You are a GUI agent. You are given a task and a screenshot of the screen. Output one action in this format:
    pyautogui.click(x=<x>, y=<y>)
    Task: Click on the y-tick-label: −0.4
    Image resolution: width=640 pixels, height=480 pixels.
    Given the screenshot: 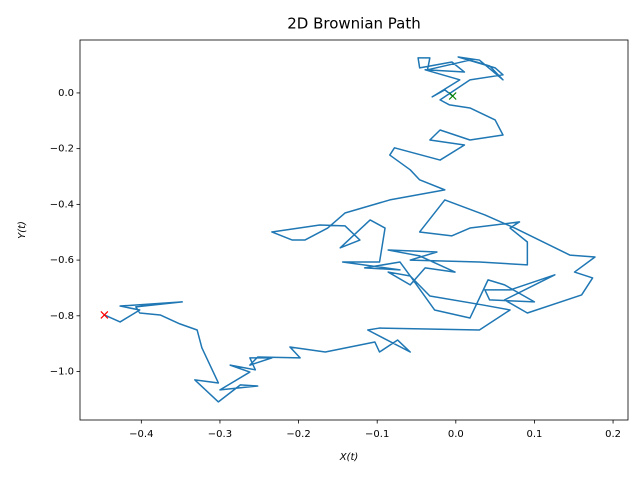 What is the action you would take?
    pyautogui.click(x=62, y=204)
    